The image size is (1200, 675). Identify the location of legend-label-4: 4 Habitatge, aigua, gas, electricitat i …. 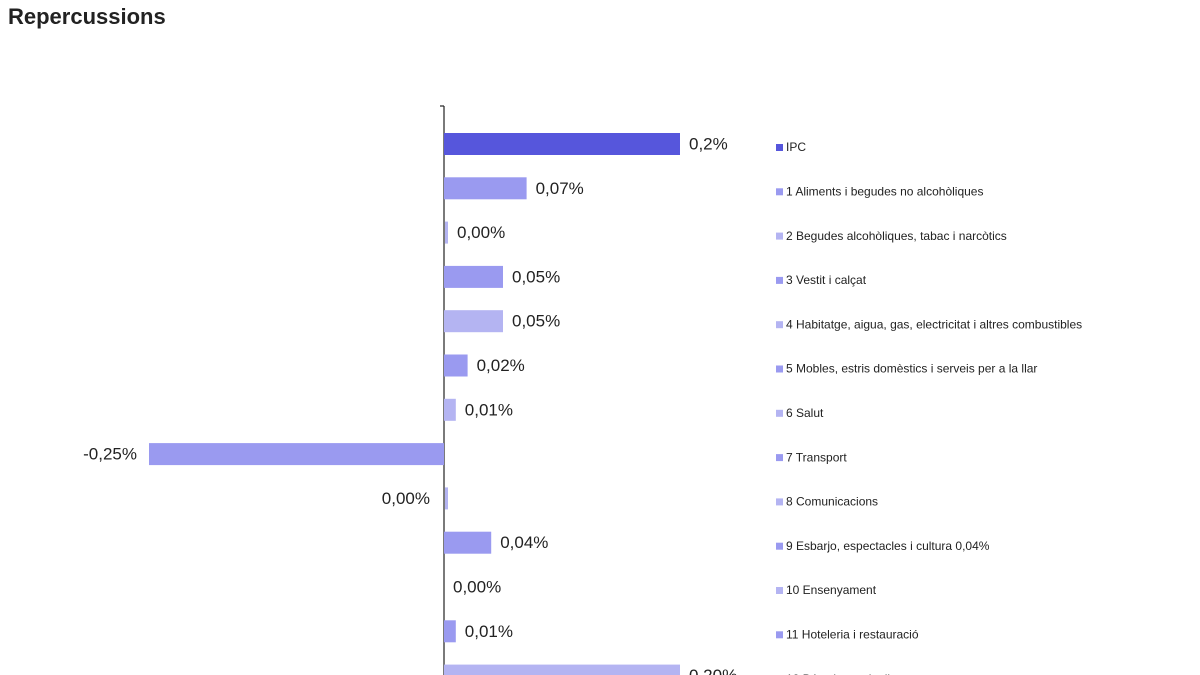
(934, 324).